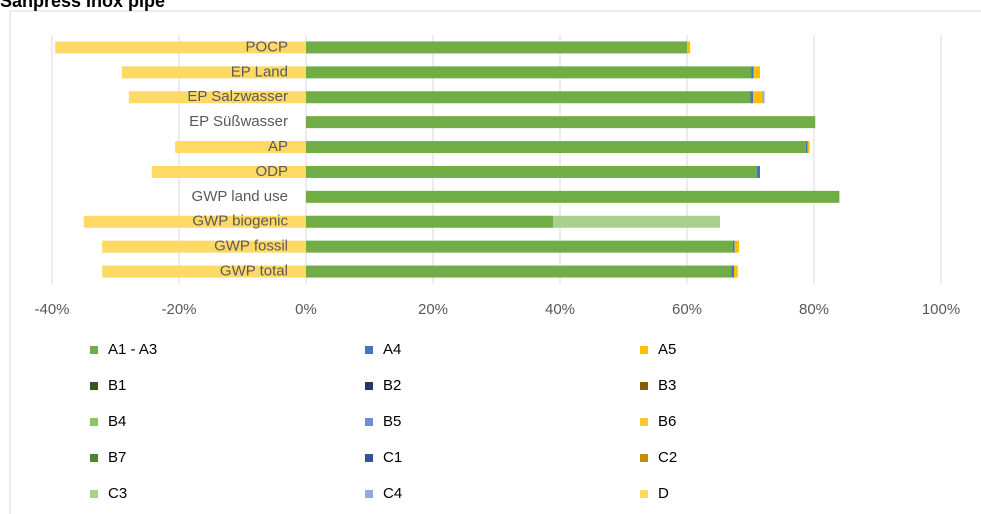 The width and height of the screenshot is (981, 514). I want to click on x-tick-label: -40%, so click(51, 309).